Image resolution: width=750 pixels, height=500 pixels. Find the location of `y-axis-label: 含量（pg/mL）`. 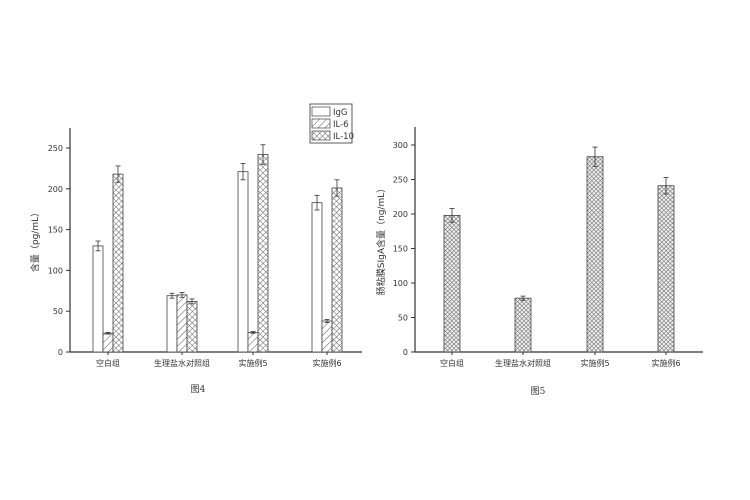

y-axis-label: 含量（pg/mL） is located at coordinates (35, 240).